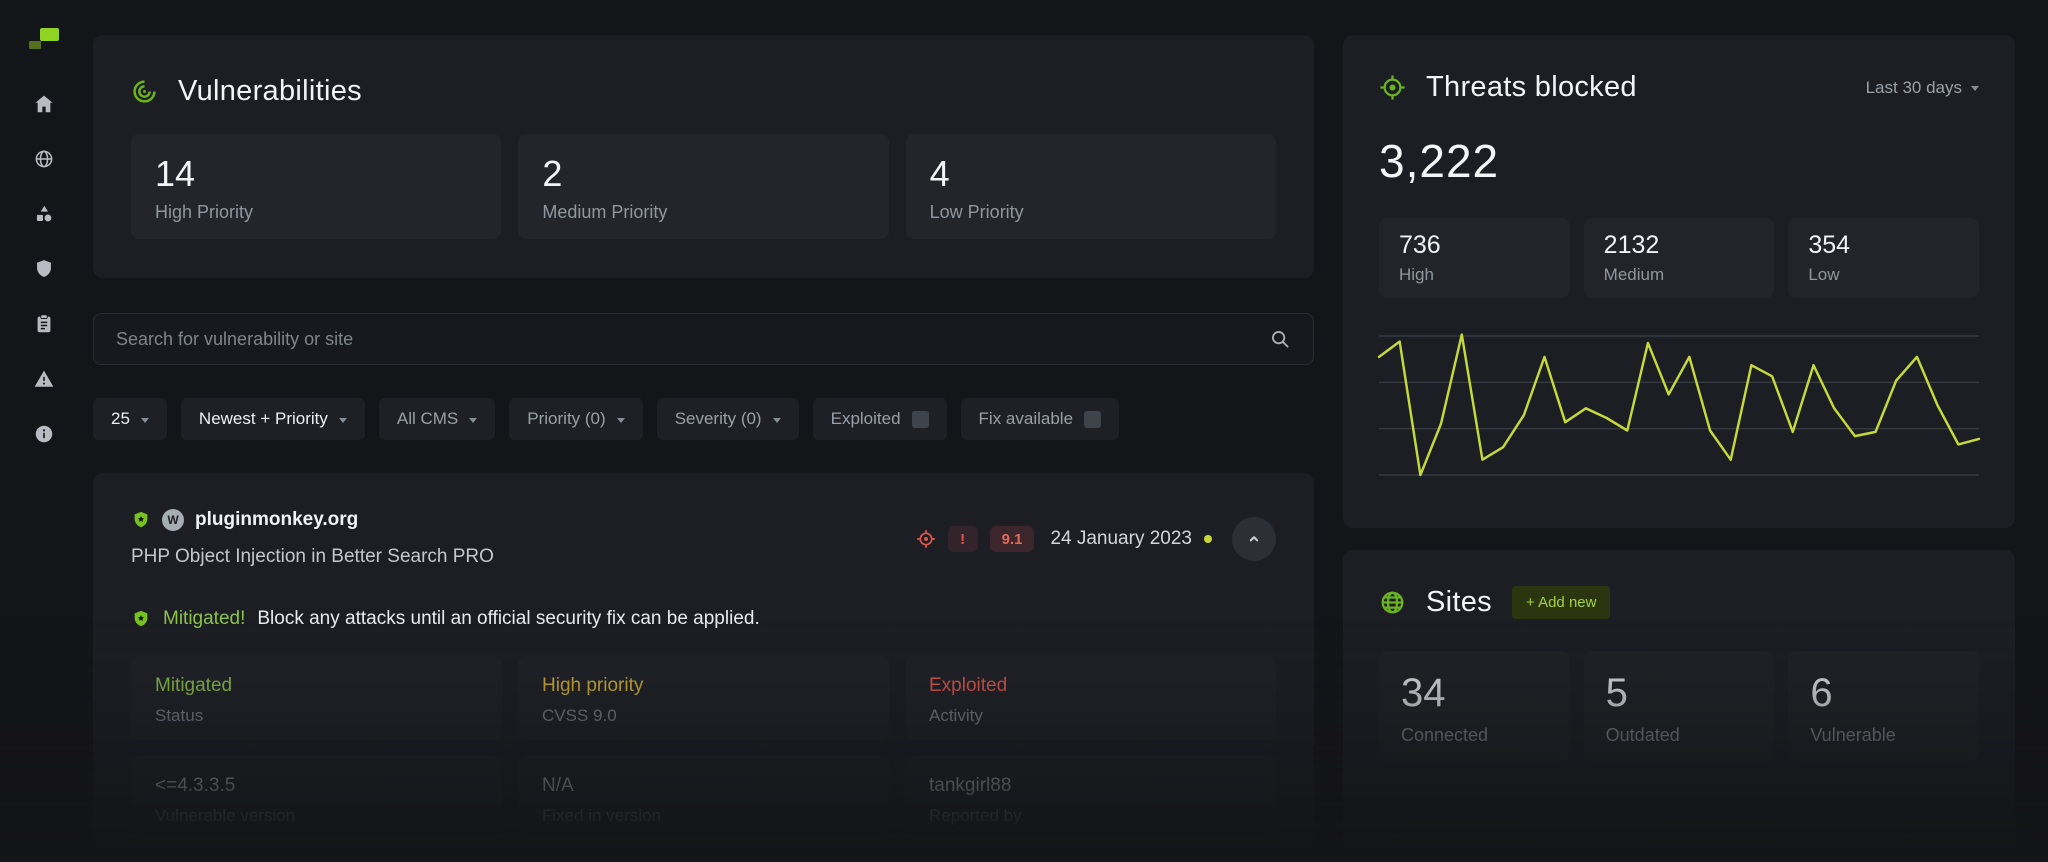 The height and width of the screenshot is (862, 2048). I want to click on sites-header: Sites + Add new, so click(1679, 602).